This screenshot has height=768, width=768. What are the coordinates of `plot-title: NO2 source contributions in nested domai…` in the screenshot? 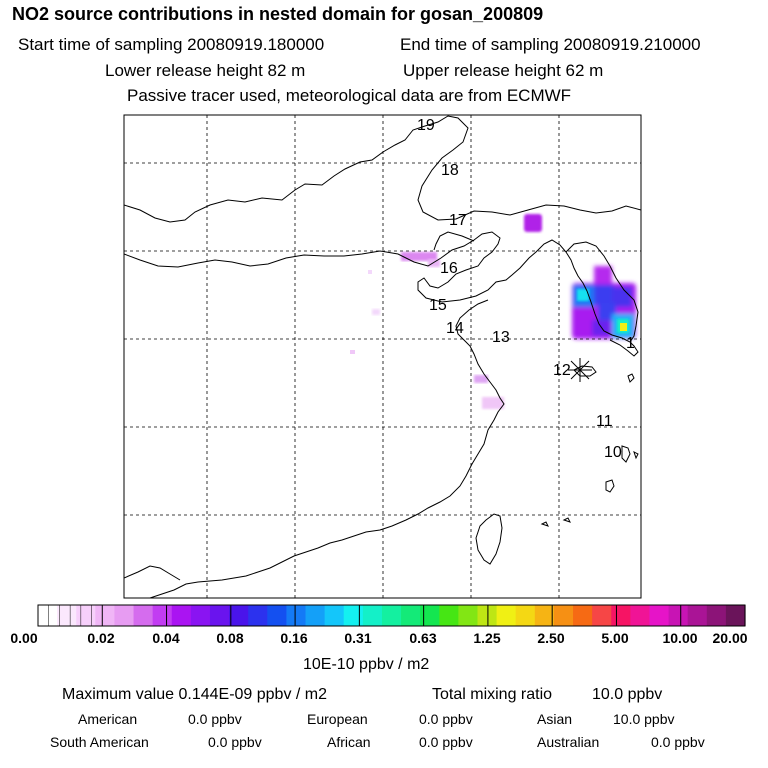 It's located at (278, 14).